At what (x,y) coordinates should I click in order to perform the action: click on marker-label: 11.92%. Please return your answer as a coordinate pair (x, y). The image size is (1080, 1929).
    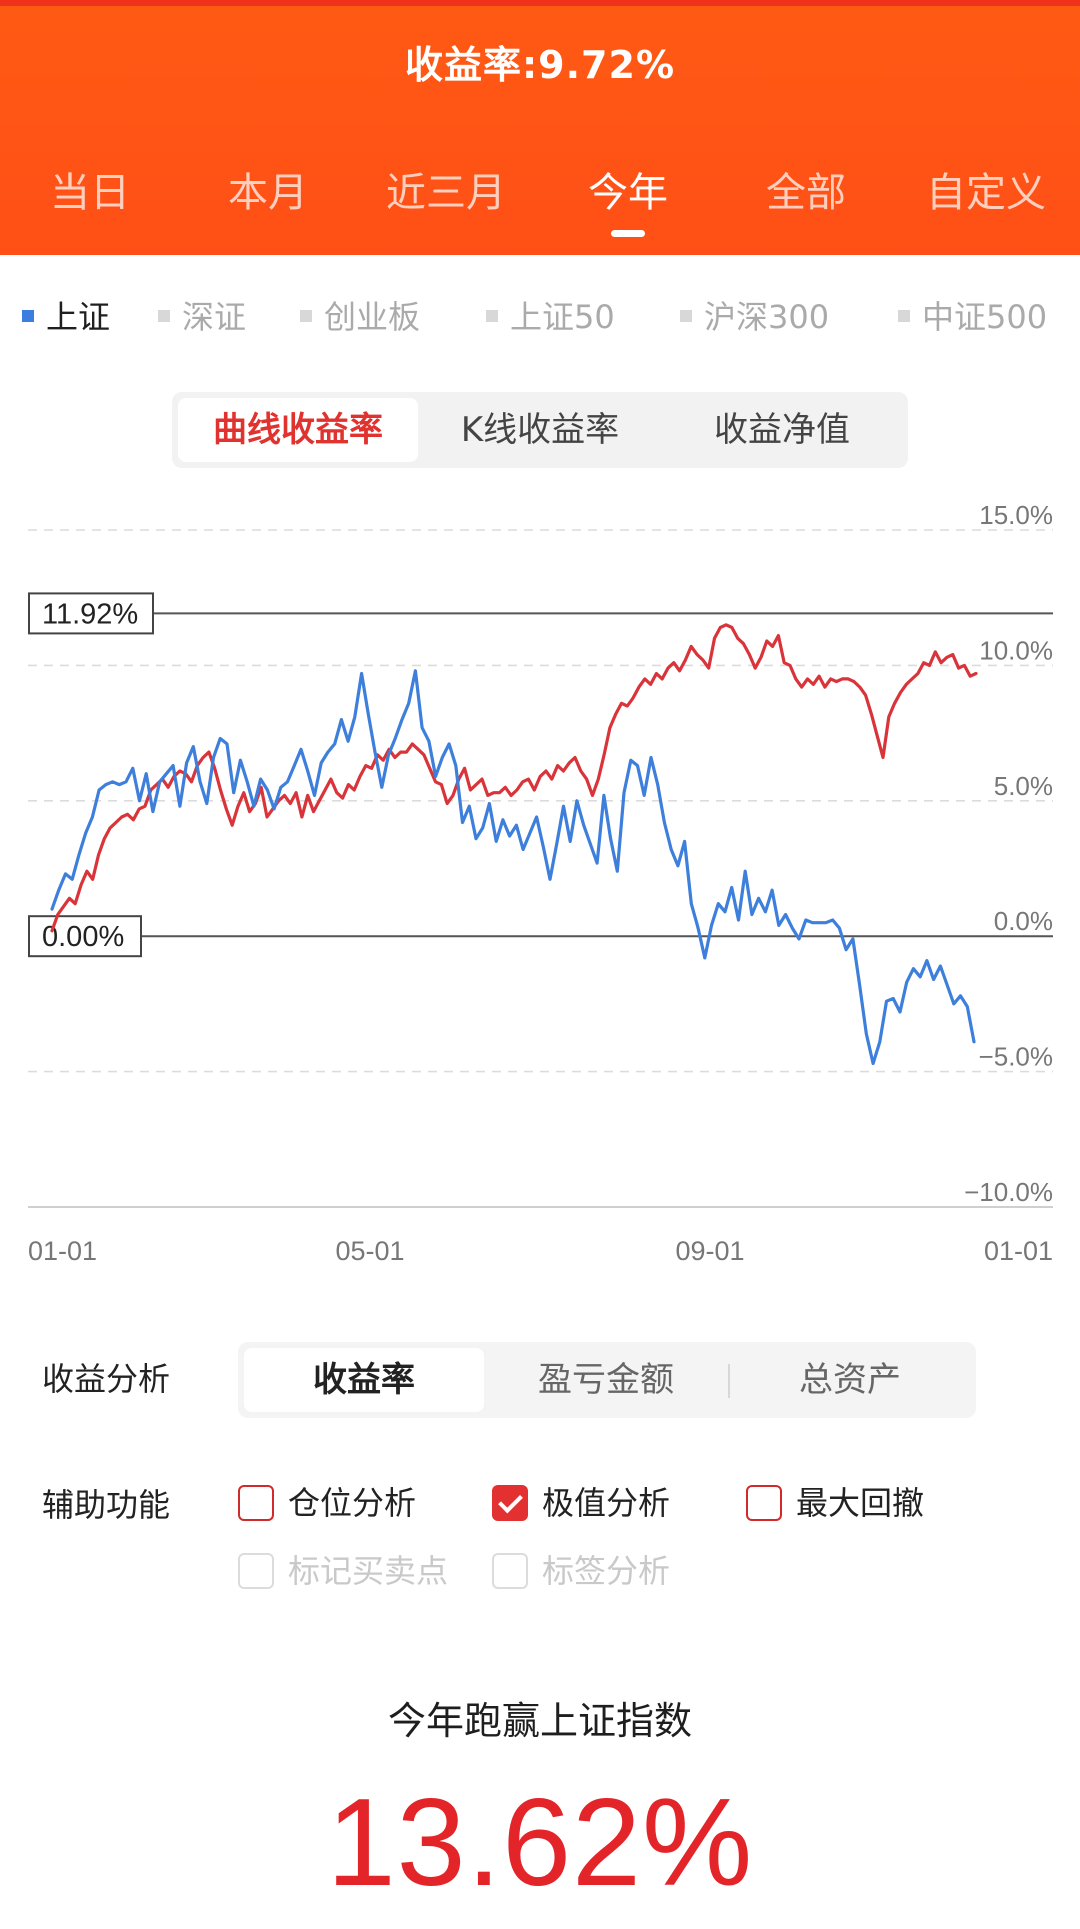
    Looking at the image, I should click on (90, 614).